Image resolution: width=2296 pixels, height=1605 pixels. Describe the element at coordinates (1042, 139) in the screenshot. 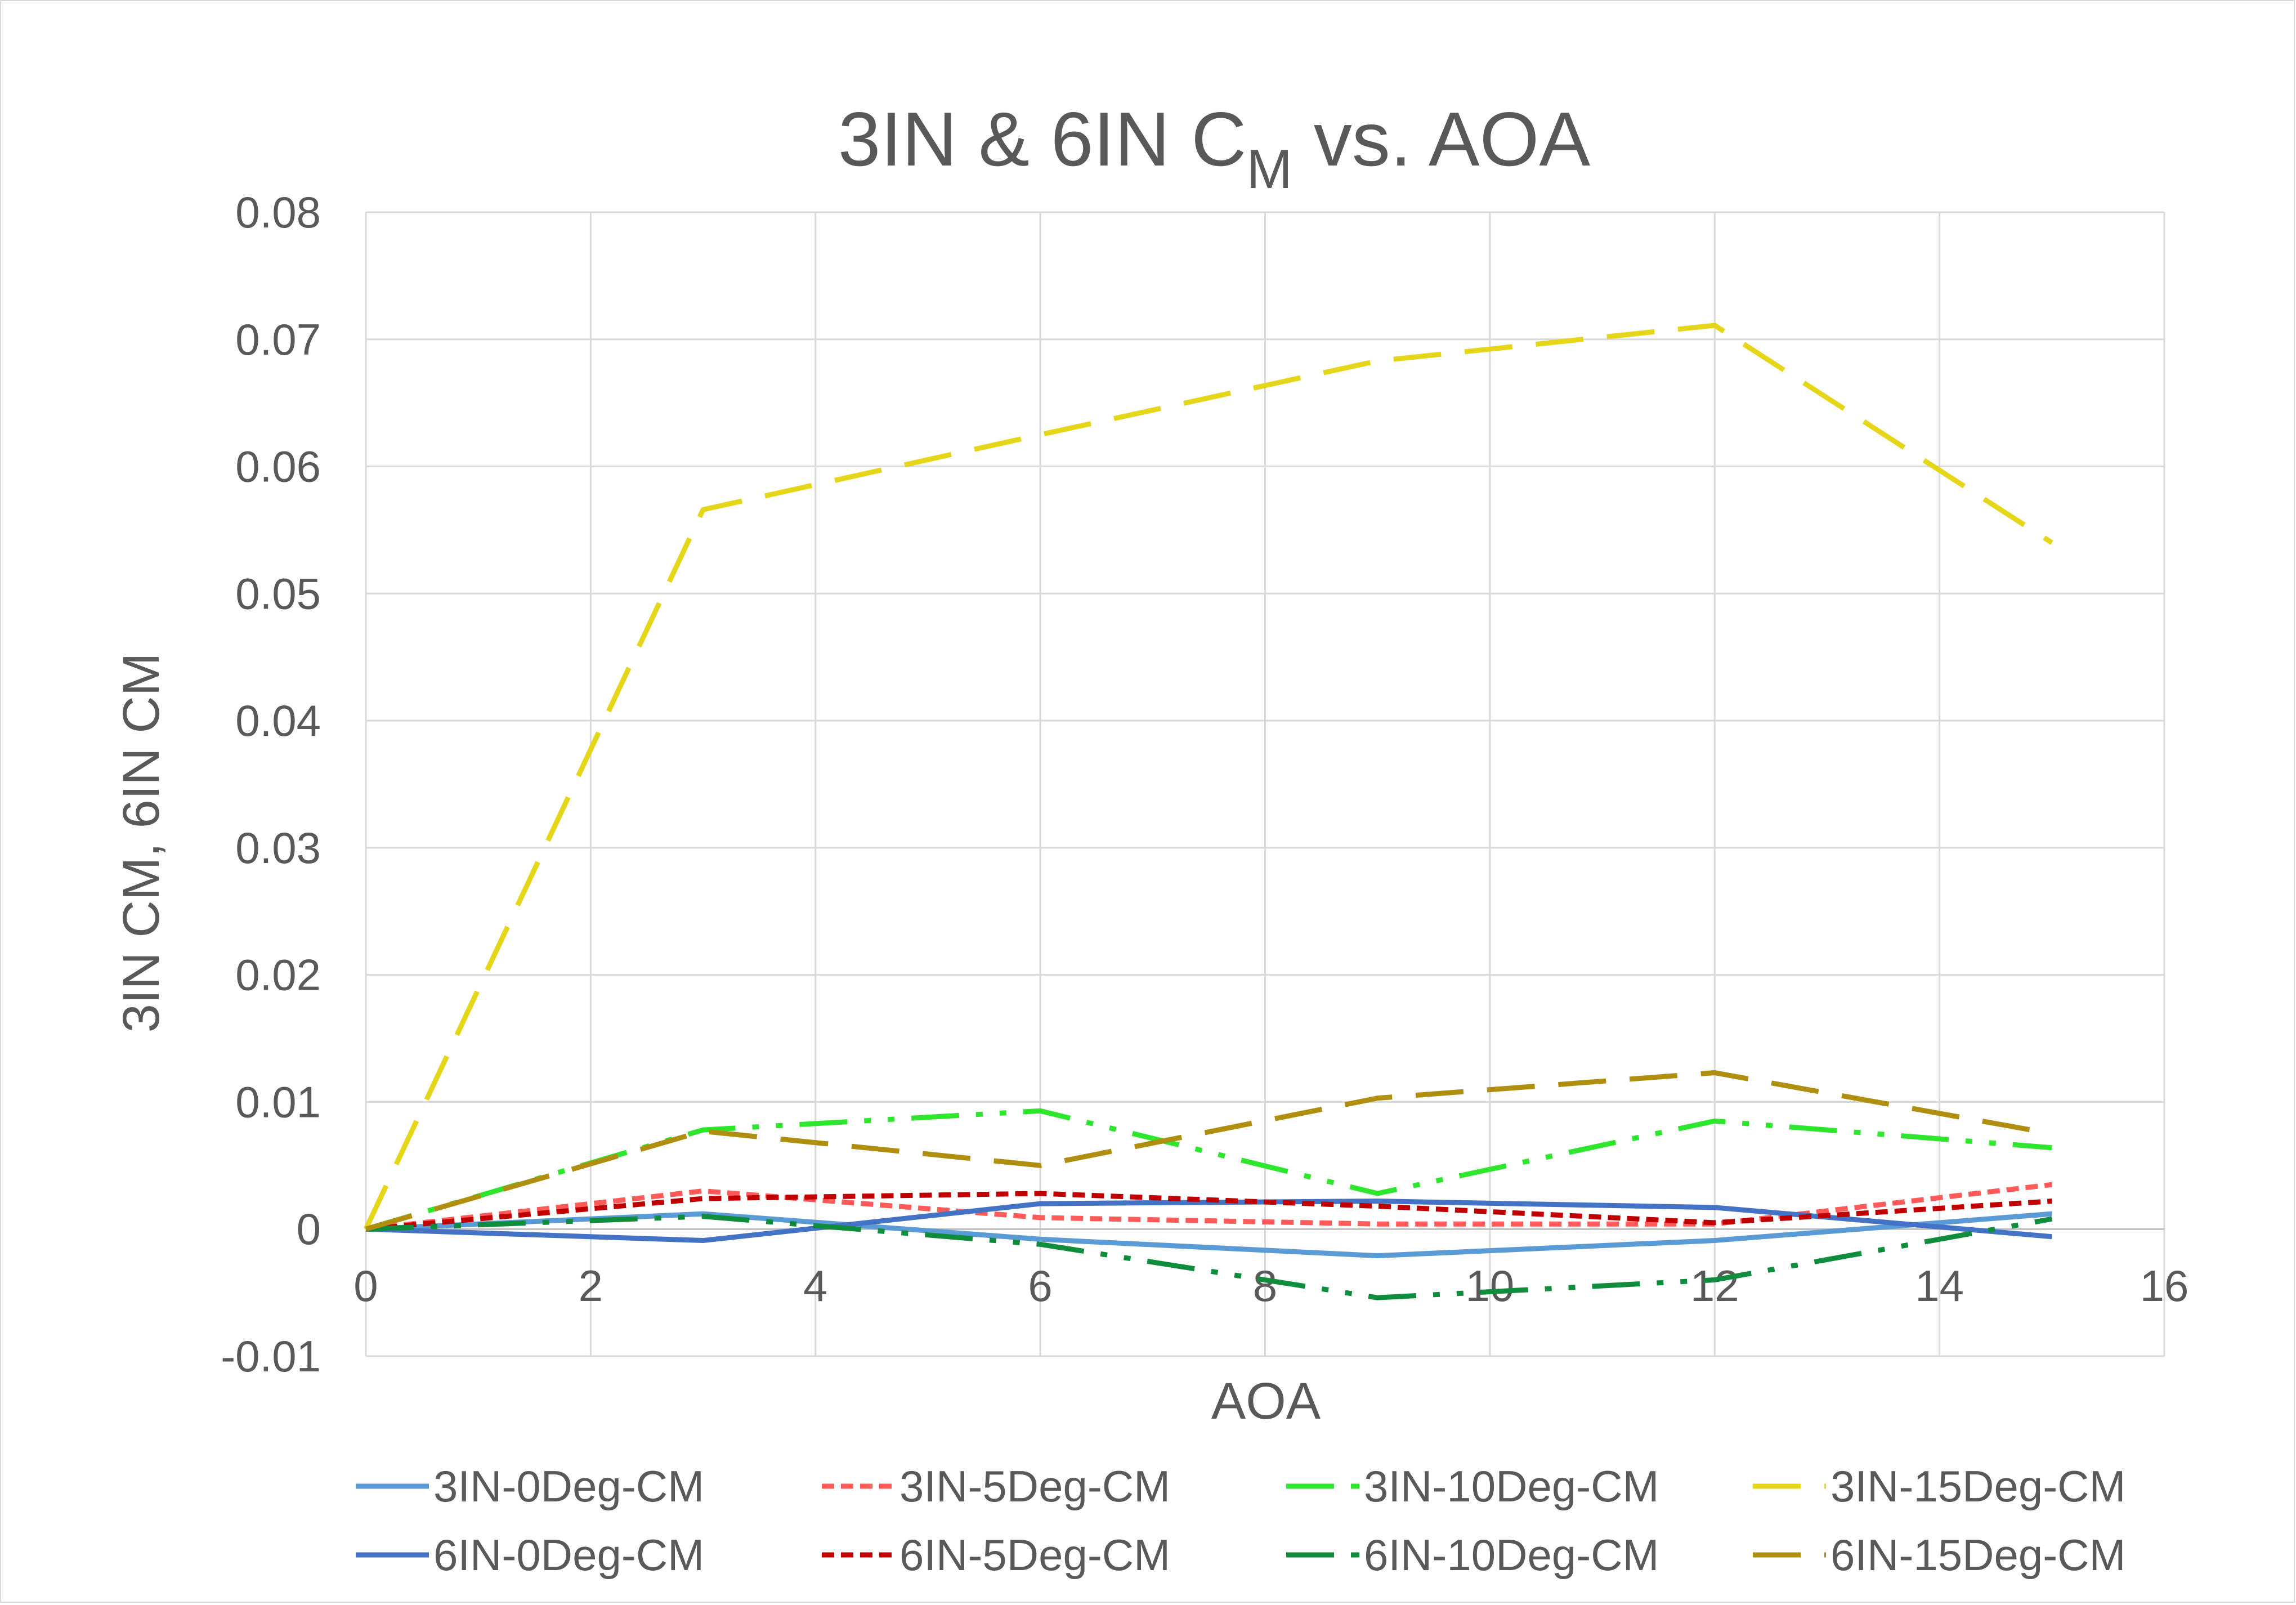

I see `chart-title-main: 3IN & 6IN C` at that location.